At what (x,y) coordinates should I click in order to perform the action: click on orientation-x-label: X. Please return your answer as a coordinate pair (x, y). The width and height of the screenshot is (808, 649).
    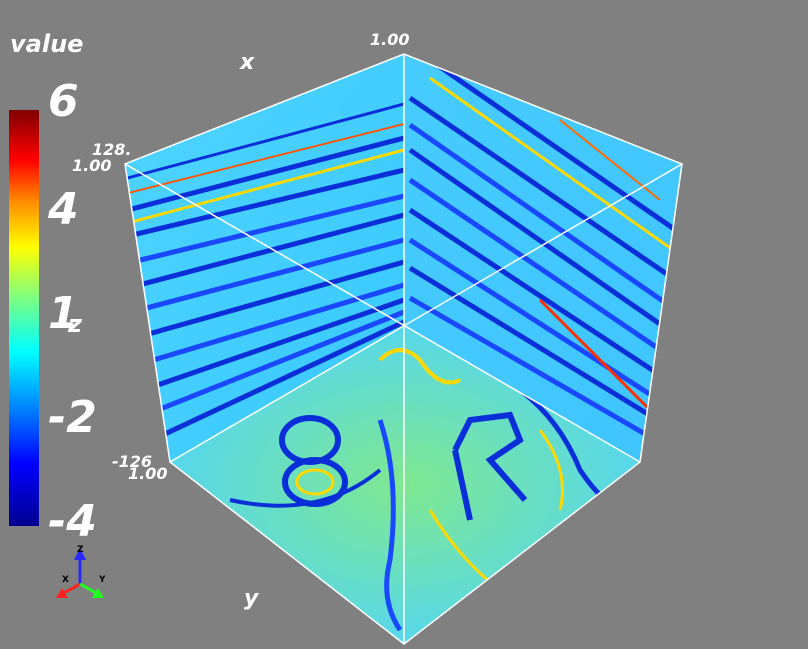
    Looking at the image, I should click on (65, 580).